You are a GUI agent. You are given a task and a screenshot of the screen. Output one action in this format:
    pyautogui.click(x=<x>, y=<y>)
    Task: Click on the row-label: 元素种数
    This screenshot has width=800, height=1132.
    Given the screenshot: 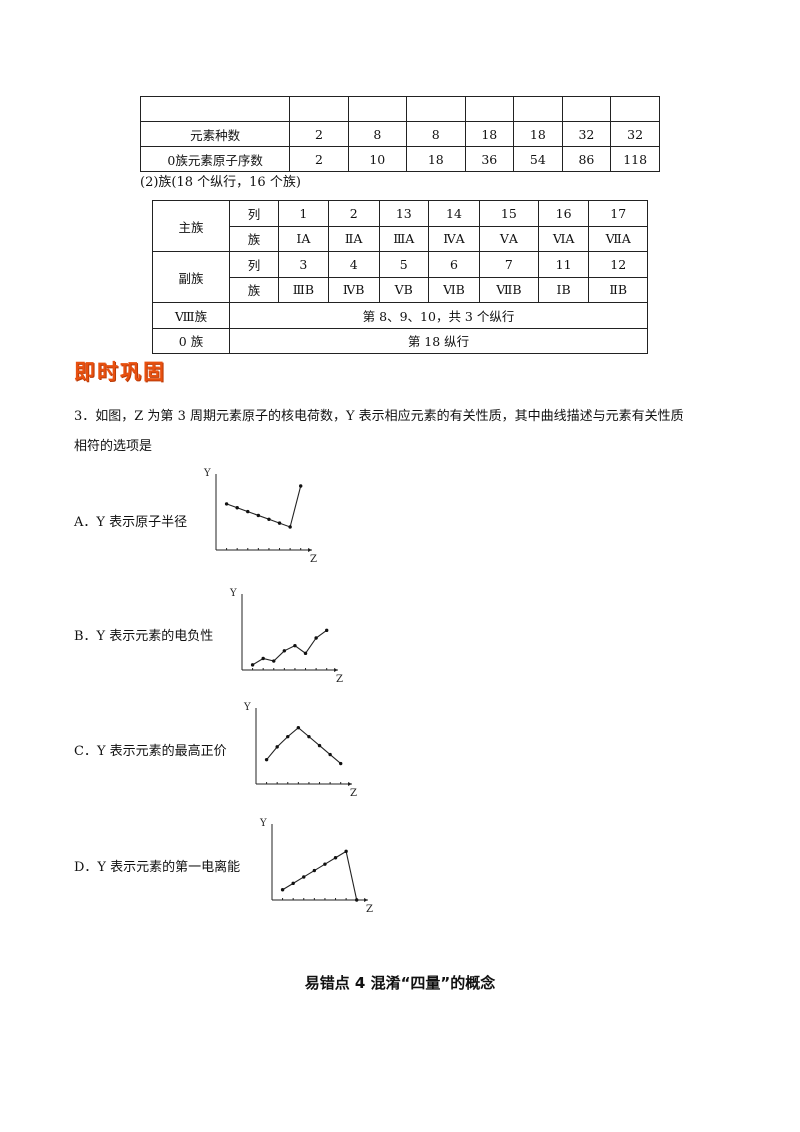 What is the action you would take?
    pyautogui.click(x=215, y=134)
    